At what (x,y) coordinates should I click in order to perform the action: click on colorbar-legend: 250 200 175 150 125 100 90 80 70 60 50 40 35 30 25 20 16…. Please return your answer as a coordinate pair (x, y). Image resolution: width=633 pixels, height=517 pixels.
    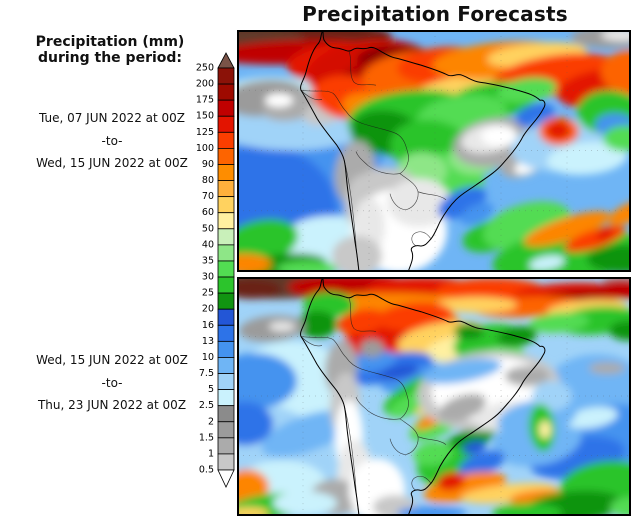
    Looking at the image, I should click on (212, 272).